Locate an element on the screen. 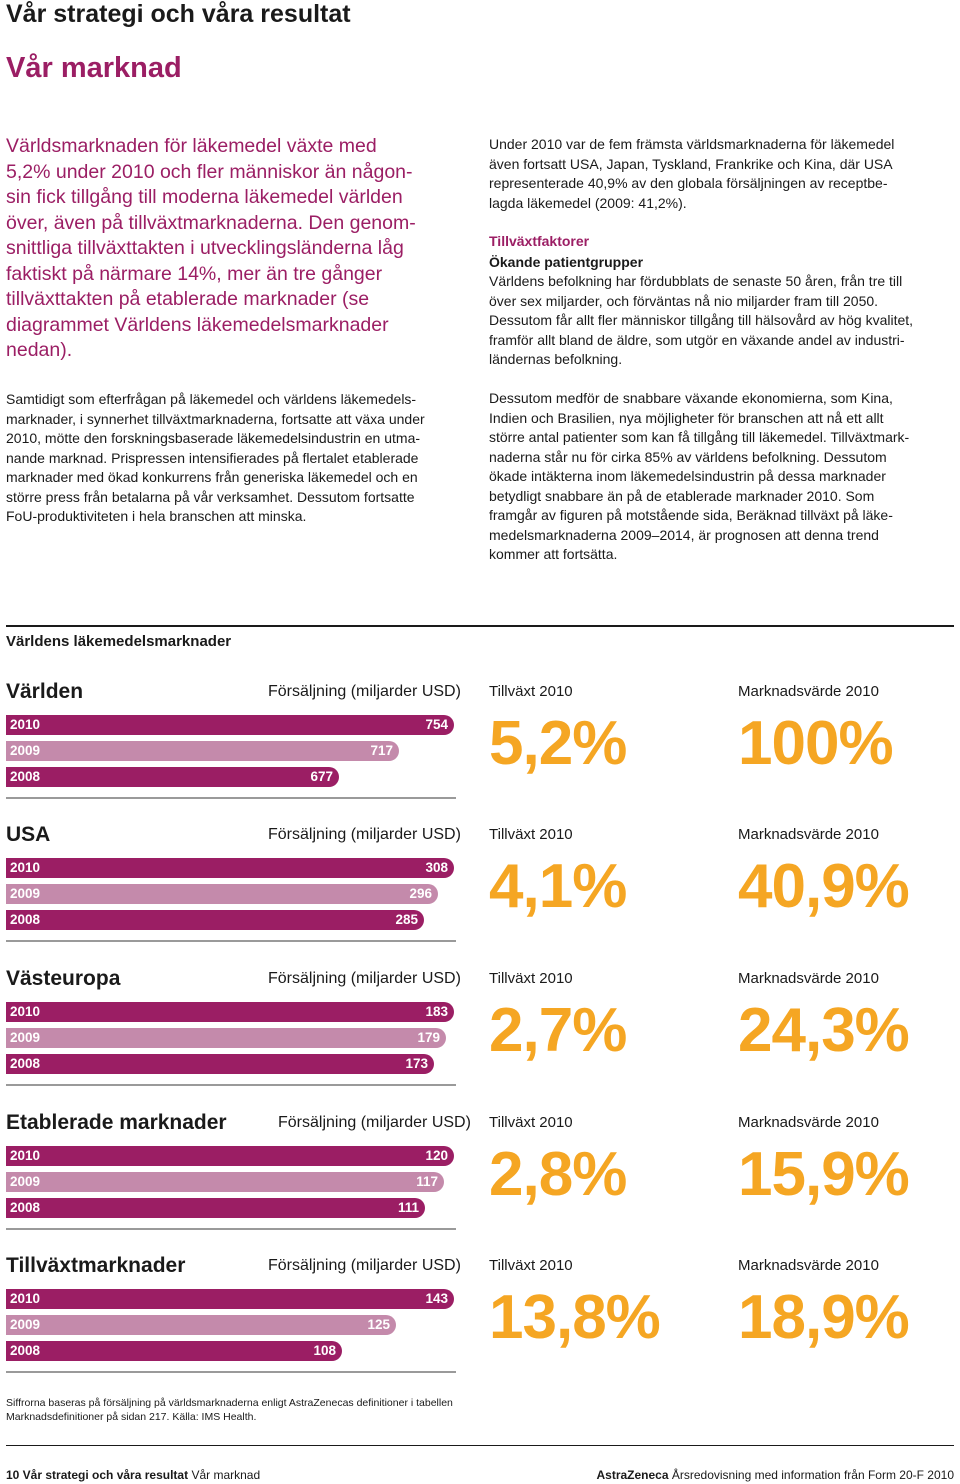 The height and width of the screenshot is (1484, 960). bar: 2010 183 is located at coordinates (230, 1012).